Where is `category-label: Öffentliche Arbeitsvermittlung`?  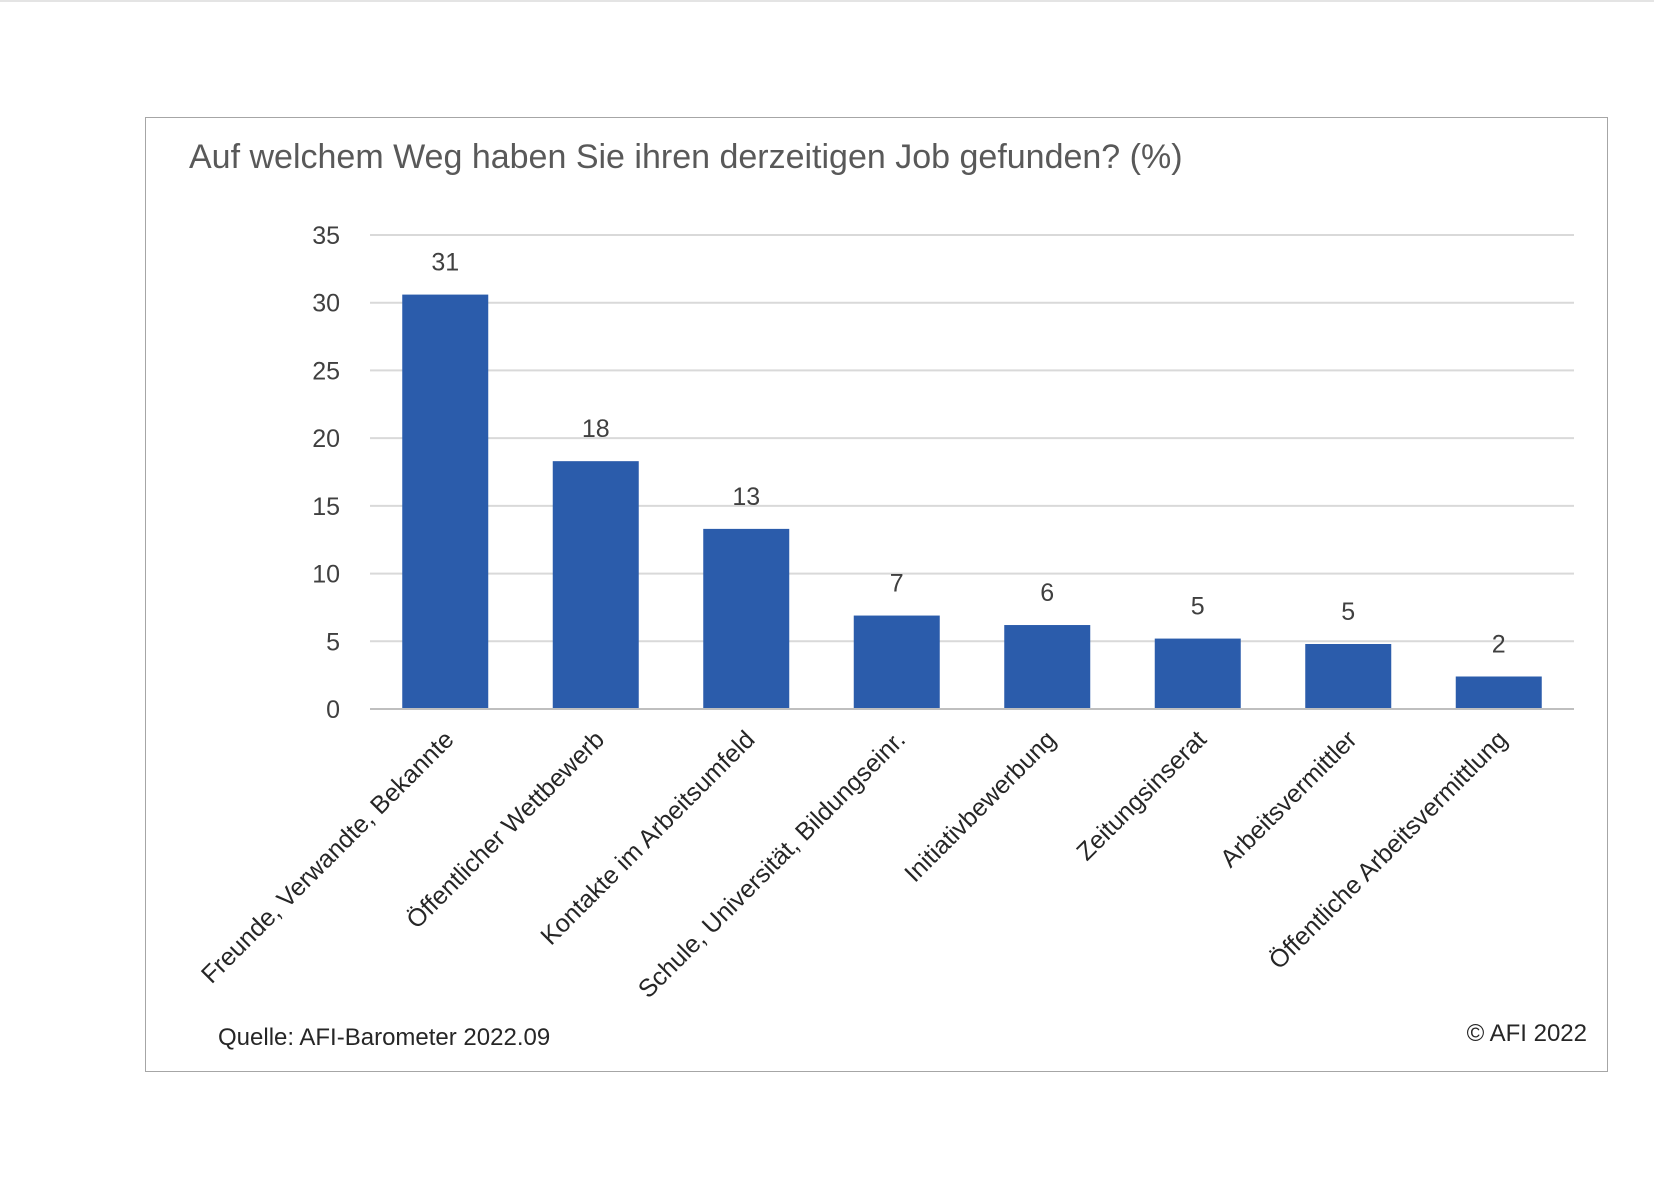 category-label: Öffentliche Arbeitsvermittlung is located at coordinates (1388, 849).